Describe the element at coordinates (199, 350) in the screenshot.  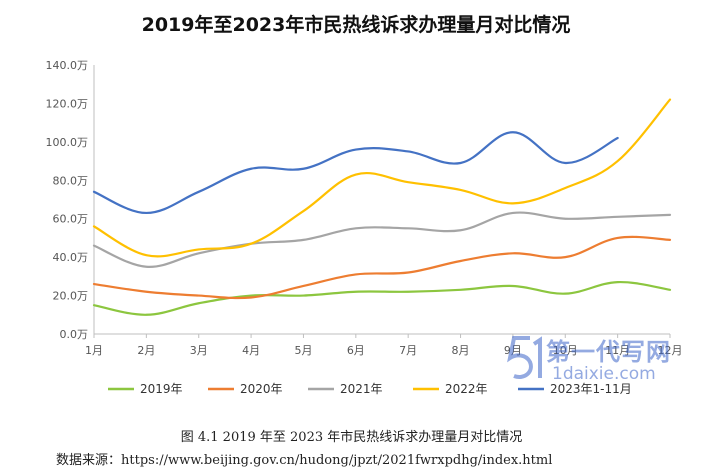
I see `x-tick-label: 3月` at that location.